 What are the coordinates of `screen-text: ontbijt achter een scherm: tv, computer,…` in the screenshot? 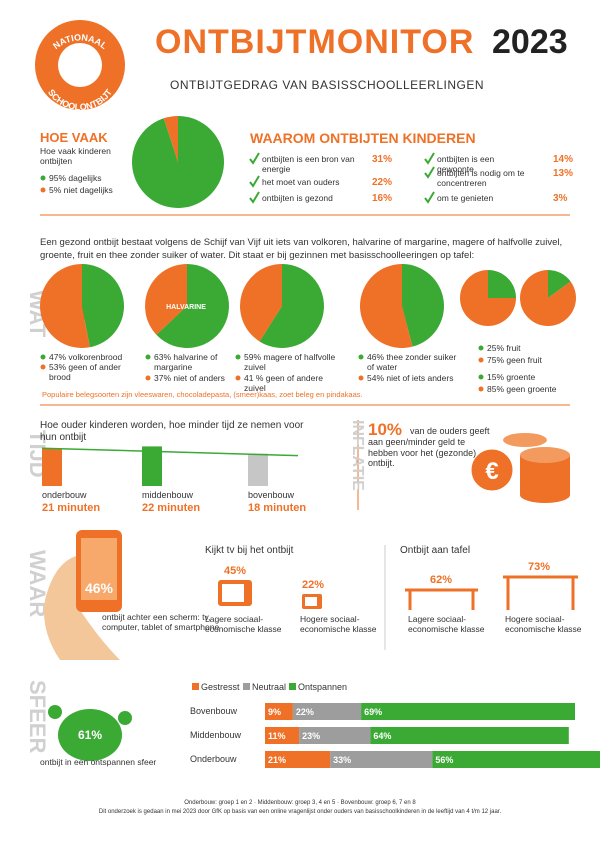 It's located at (161, 622).